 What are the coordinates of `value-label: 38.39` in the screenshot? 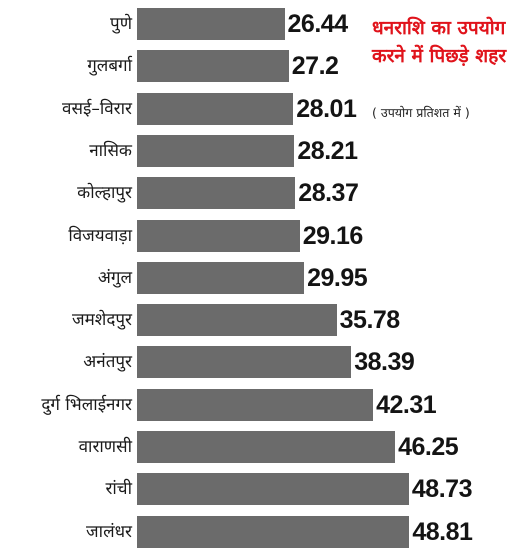 It's located at (384, 362).